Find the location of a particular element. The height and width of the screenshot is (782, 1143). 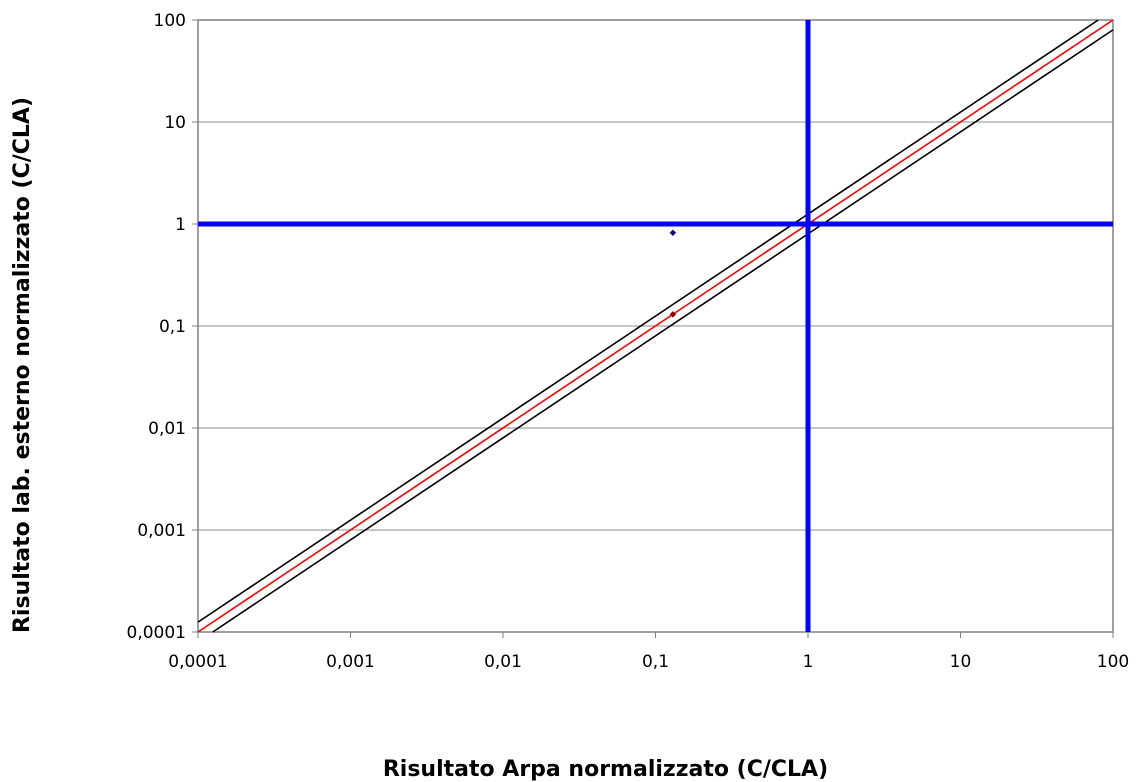

x-tick-label: 10 is located at coordinates (961, 662).